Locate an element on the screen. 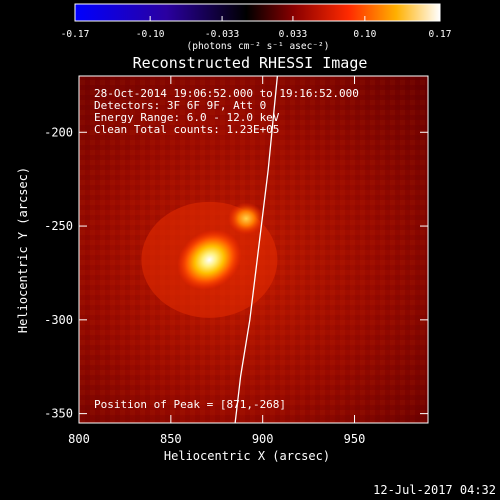  colorbar-strip is located at coordinates (257, 12).